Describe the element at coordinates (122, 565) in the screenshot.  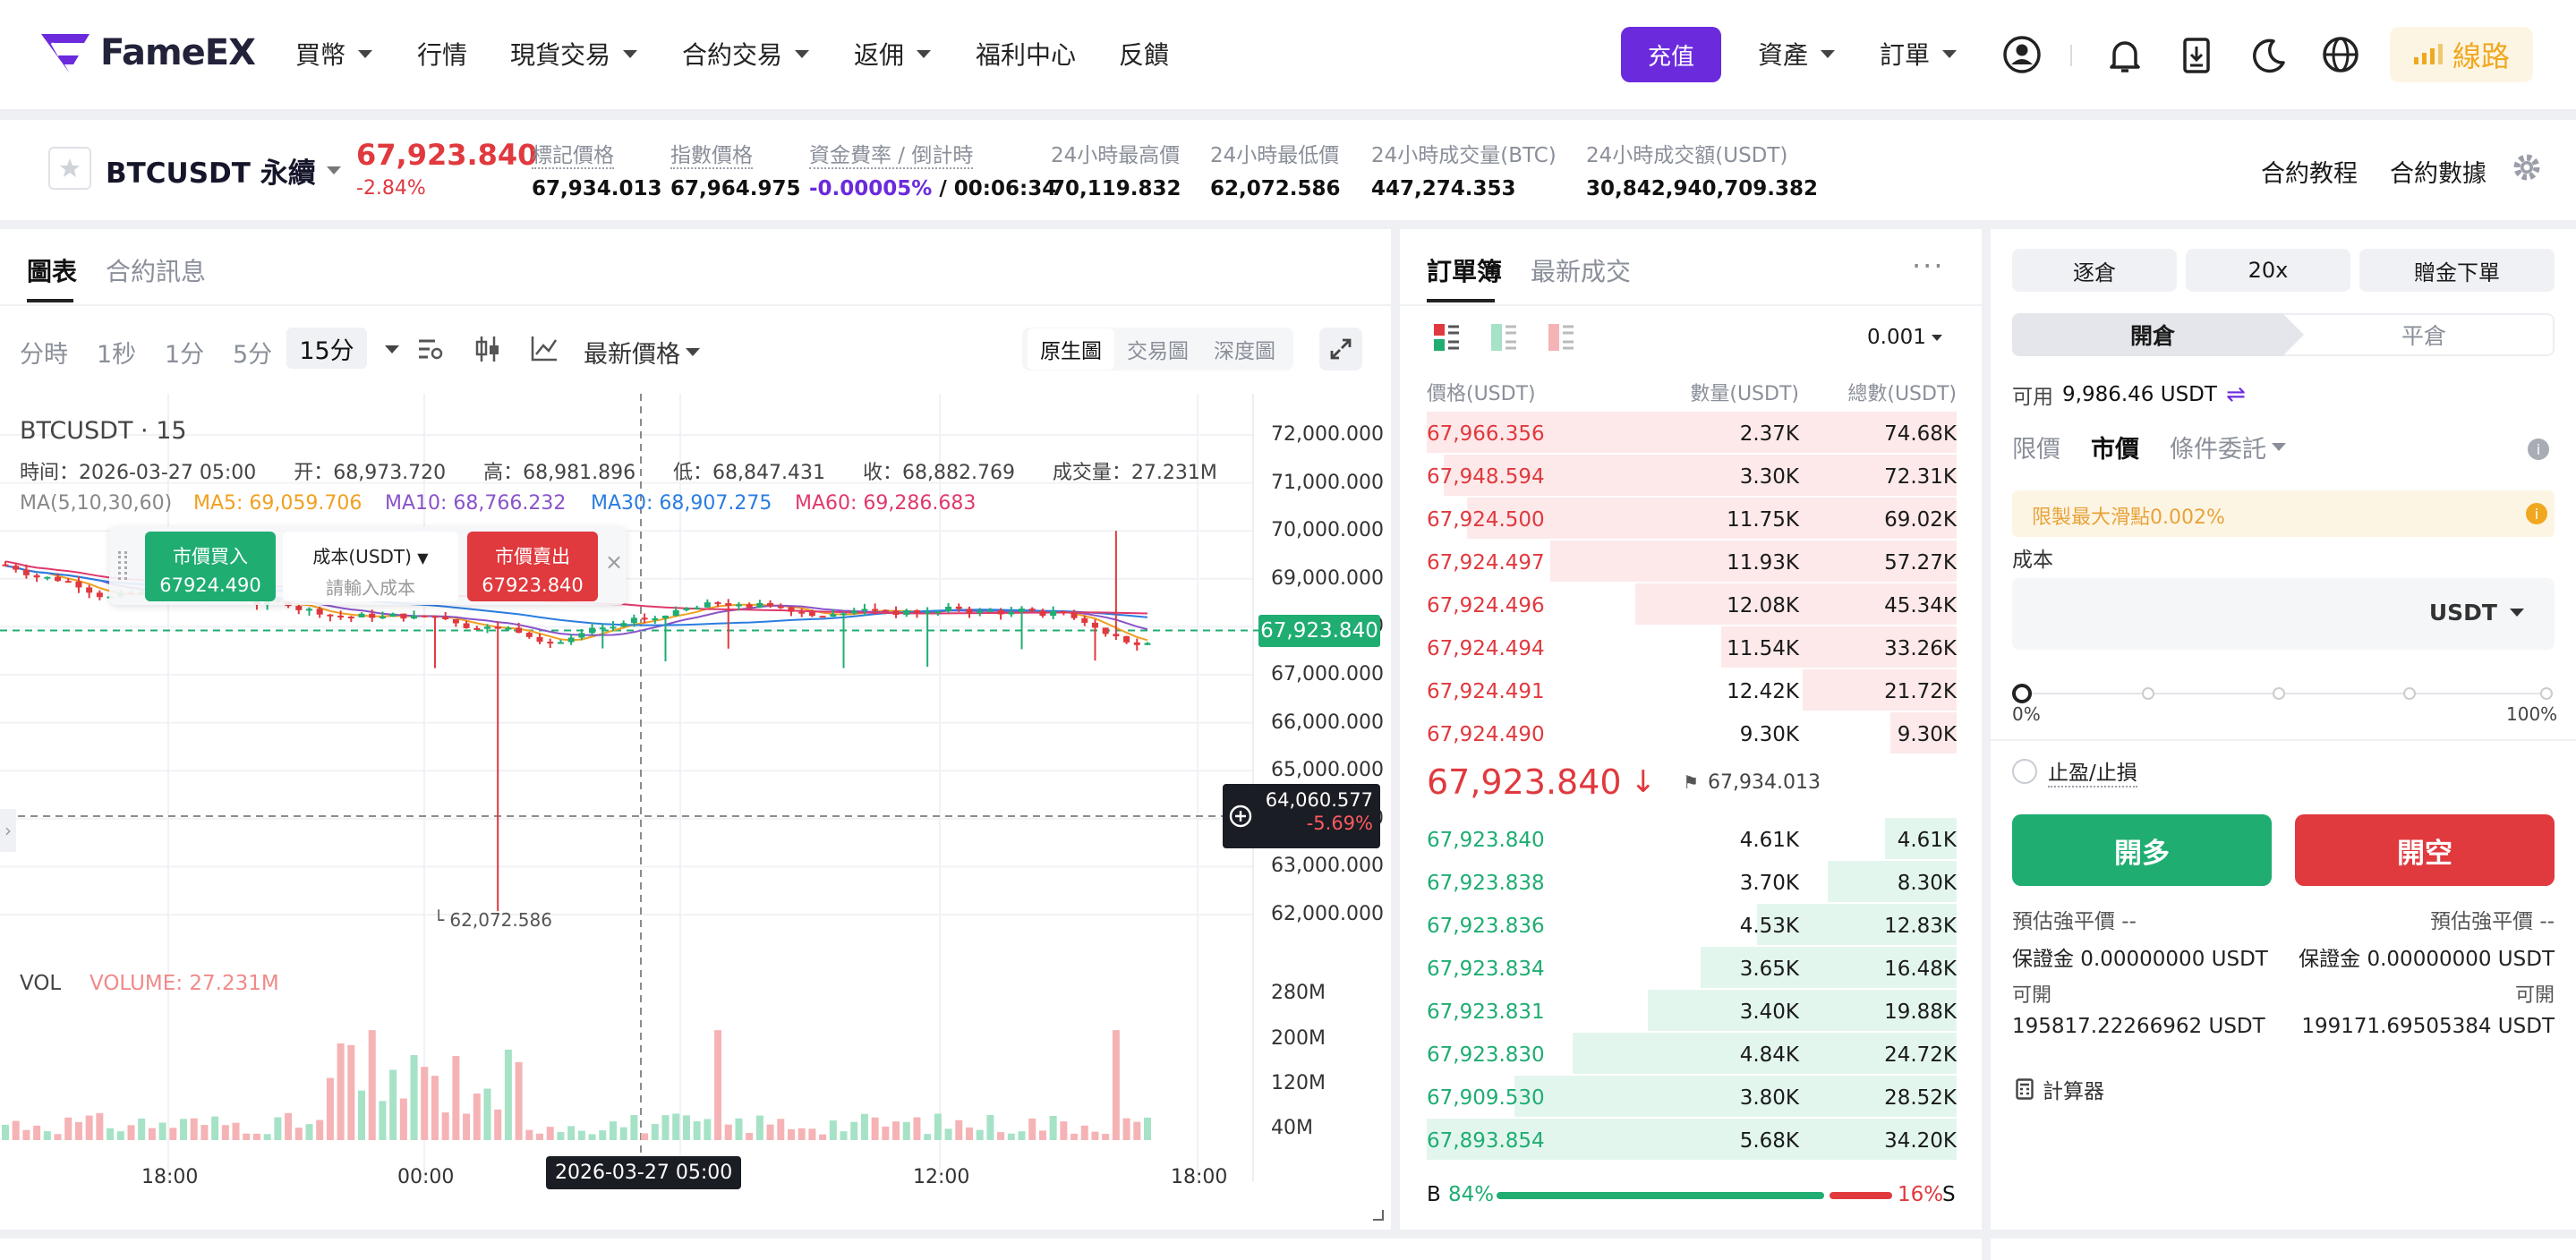
I see `drag-handle-icon` at that location.